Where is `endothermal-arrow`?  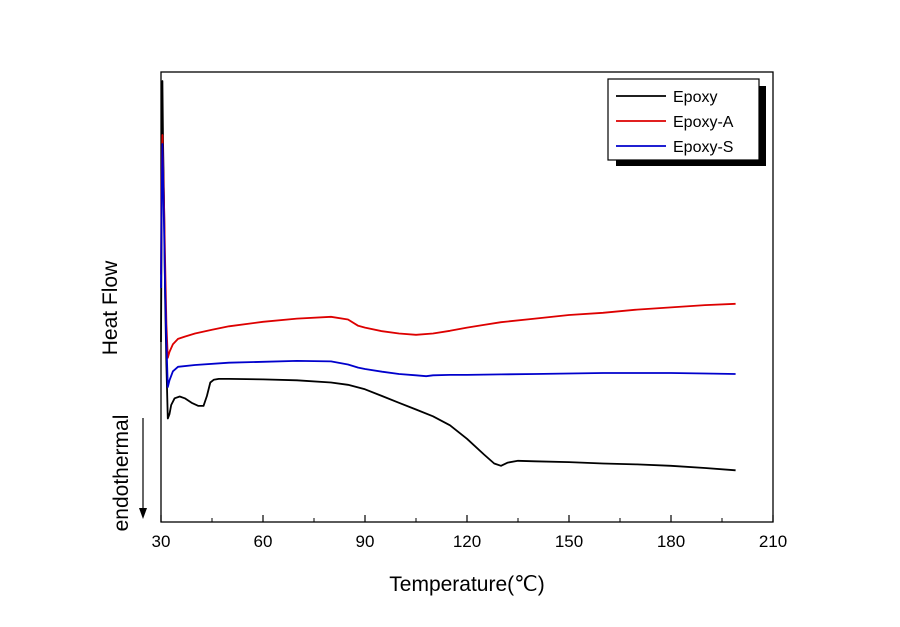 endothermal-arrow is located at coordinates (143, 468).